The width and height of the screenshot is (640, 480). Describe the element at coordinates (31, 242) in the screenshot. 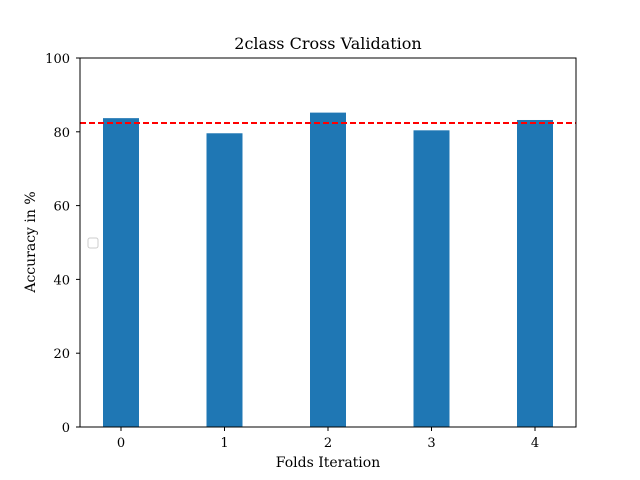

I see `y-axis-label: Accuracy in %` at that location.